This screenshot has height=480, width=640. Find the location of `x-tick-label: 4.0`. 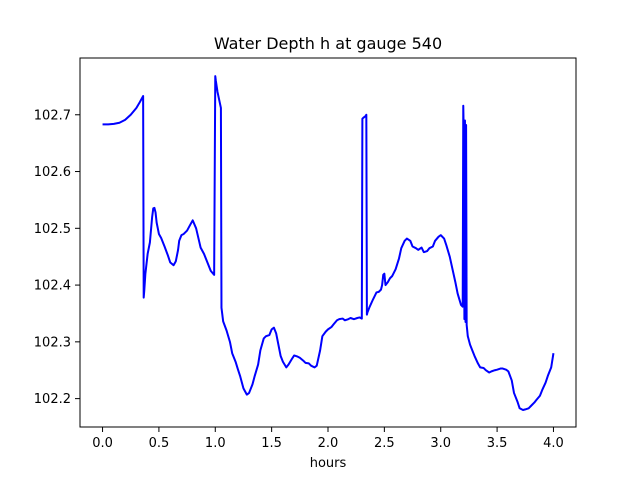

x-tick-label: 4.0 is located at coordinates (553, 443).